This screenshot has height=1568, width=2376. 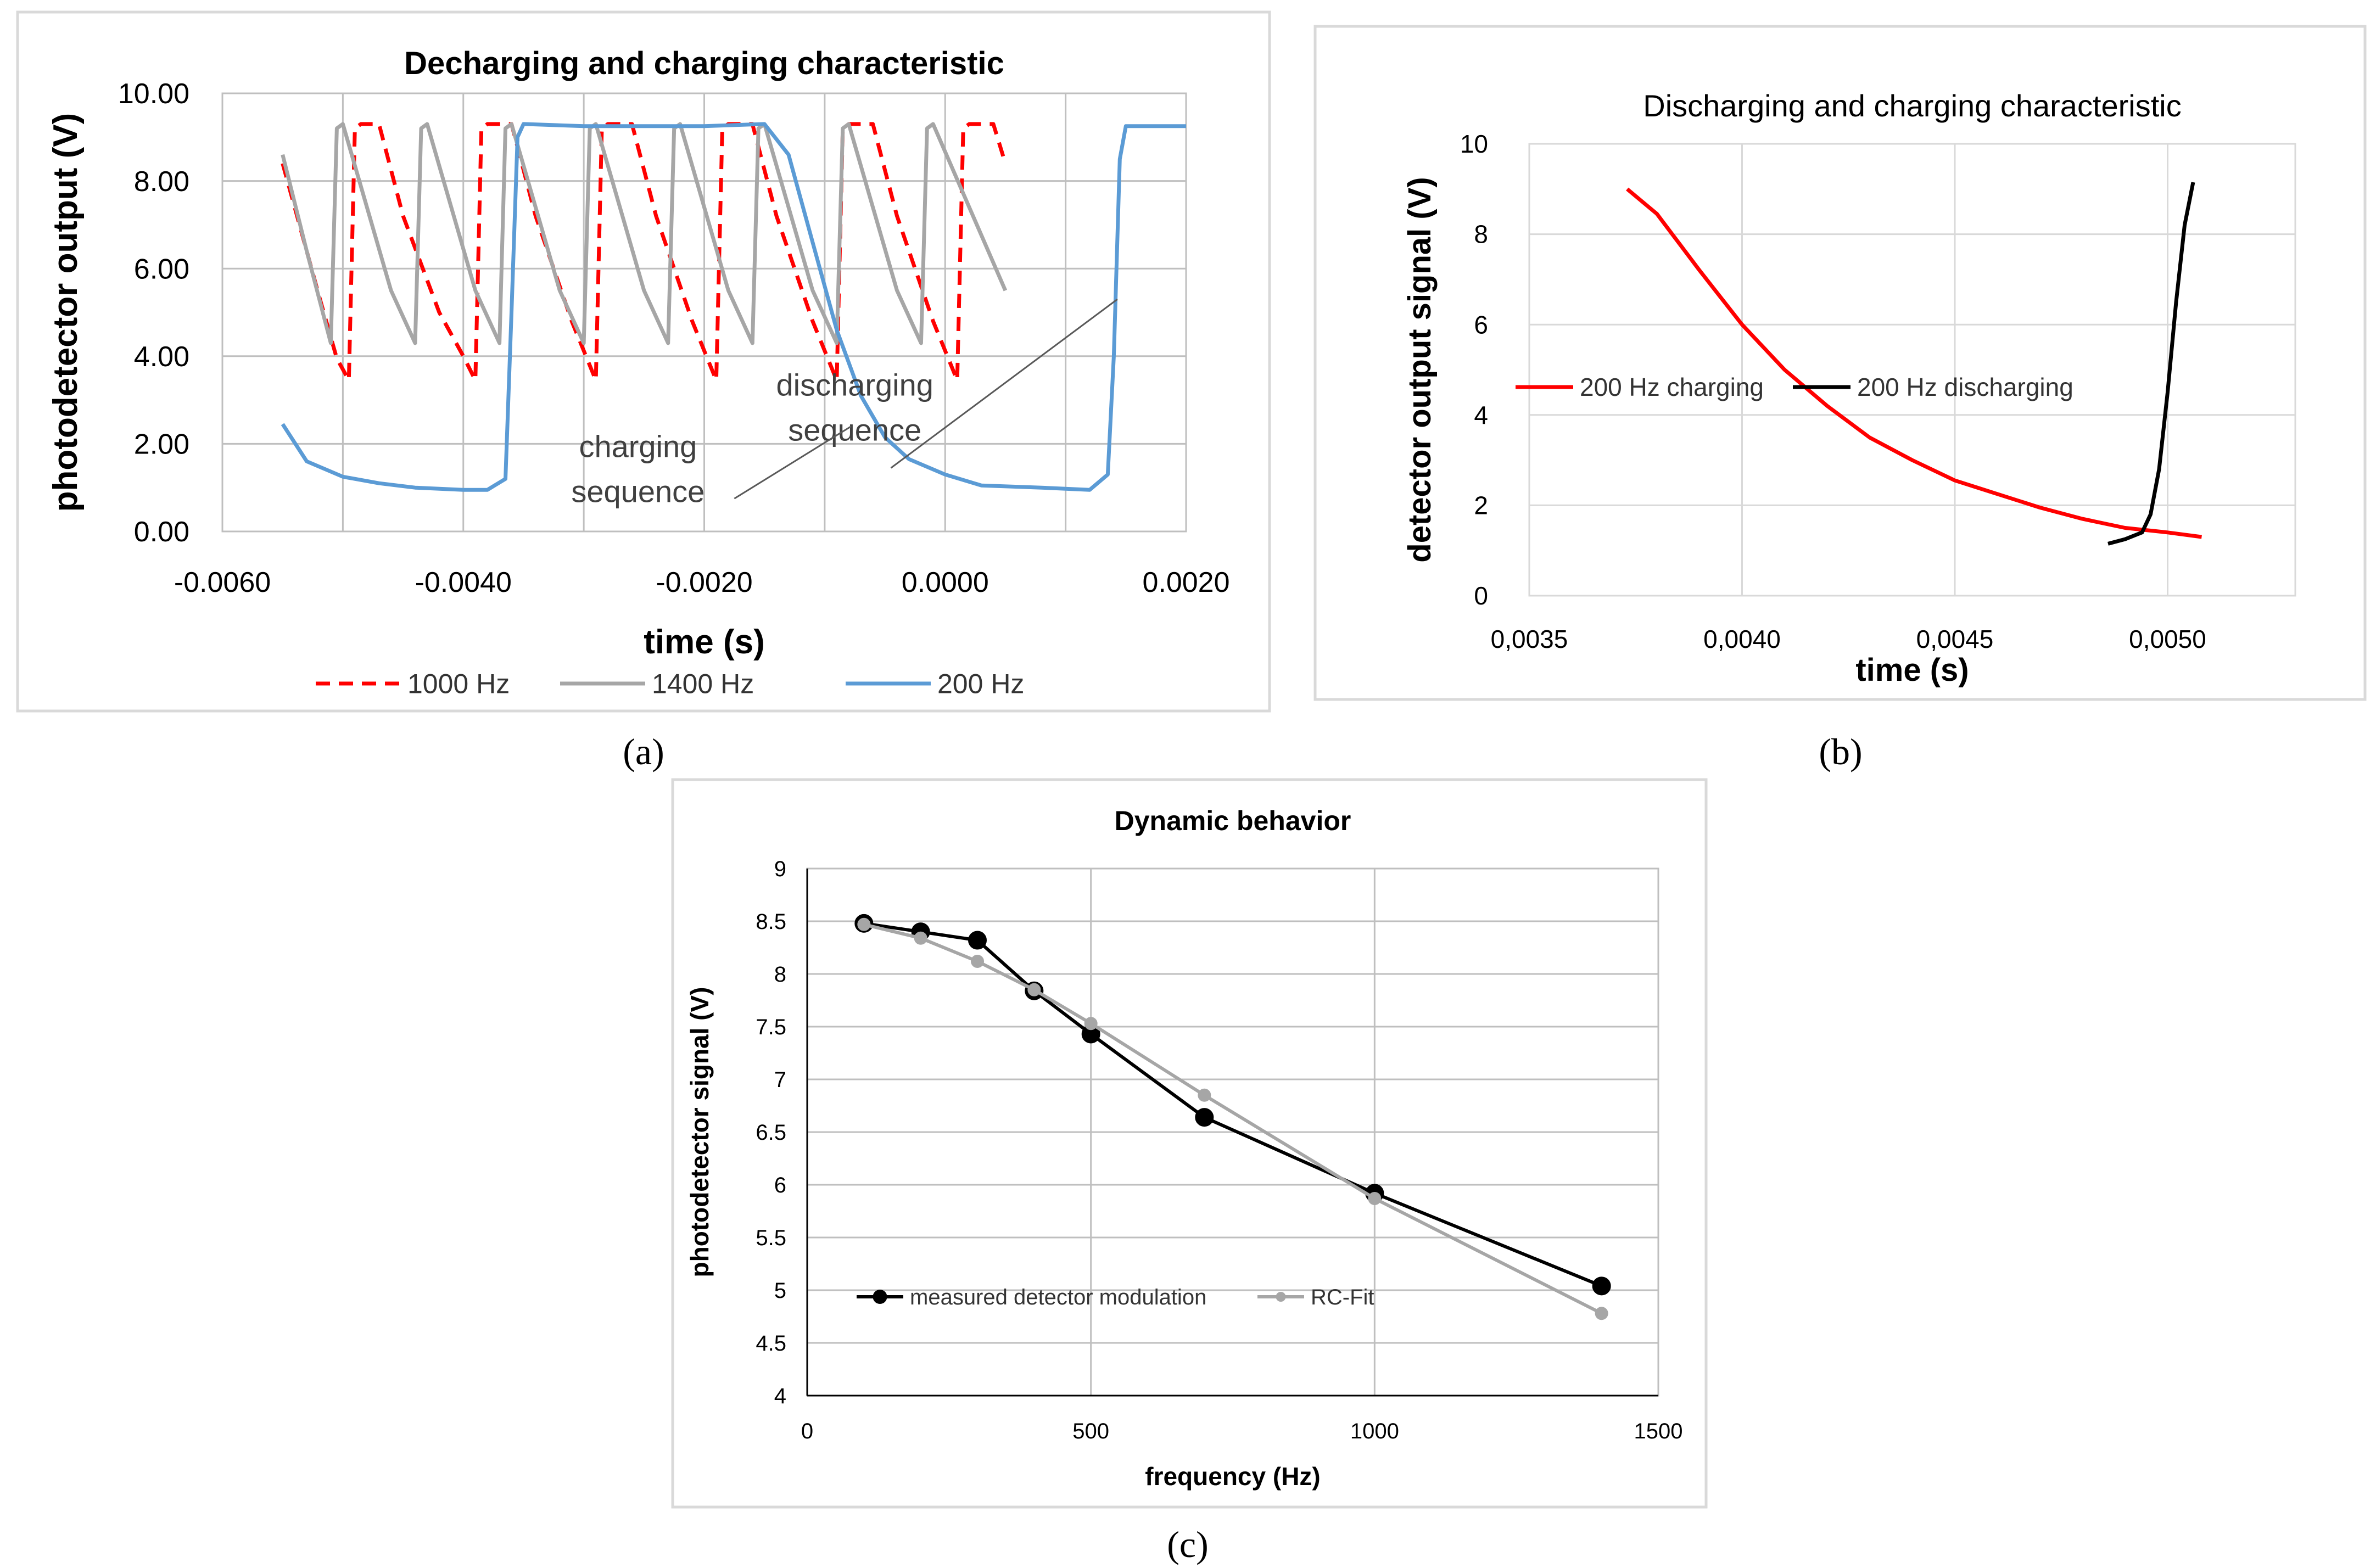 What do you see at coordinates (1481, 415) in the screenshot?
I see `chart-b-ytick-label: 4` at bounding box center [1481, 415].